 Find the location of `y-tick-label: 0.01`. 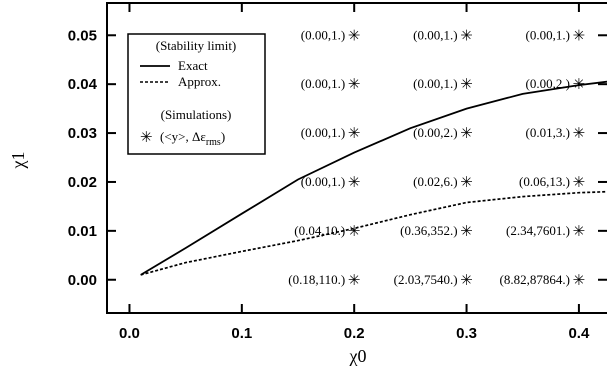

y-tick-label: 0.01 is located at coordinates (82, 231).